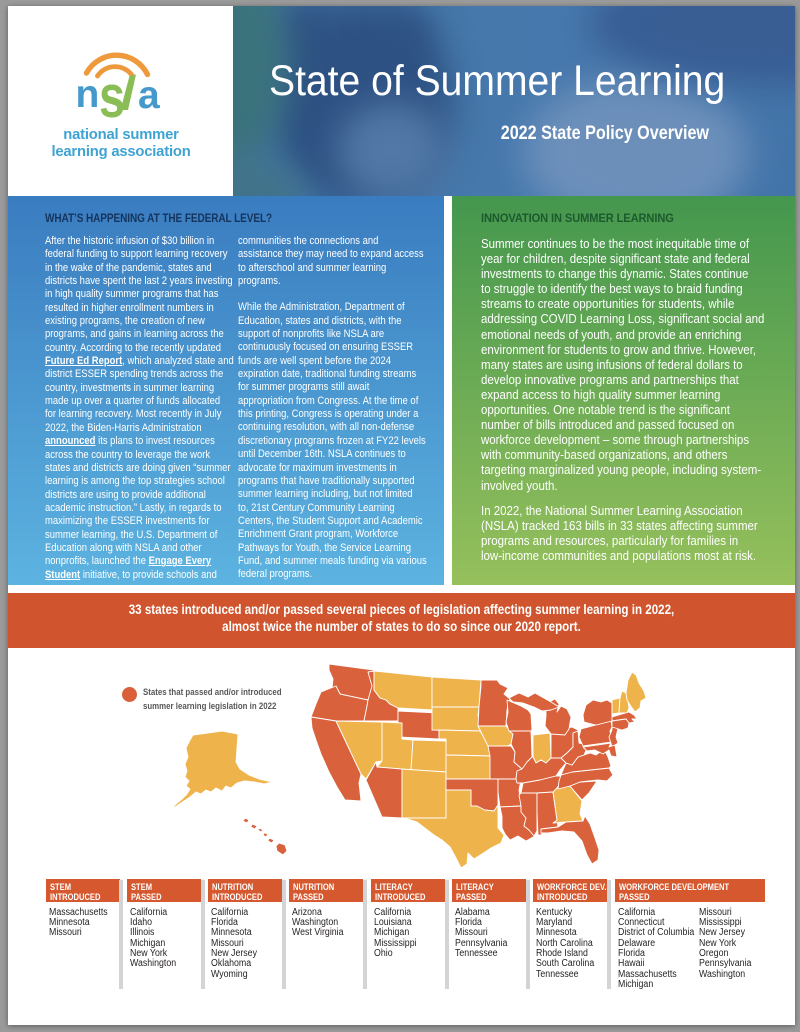 This screenshot has width=800, height=1032. I want to click on svg-text: s, so click(112, 94).